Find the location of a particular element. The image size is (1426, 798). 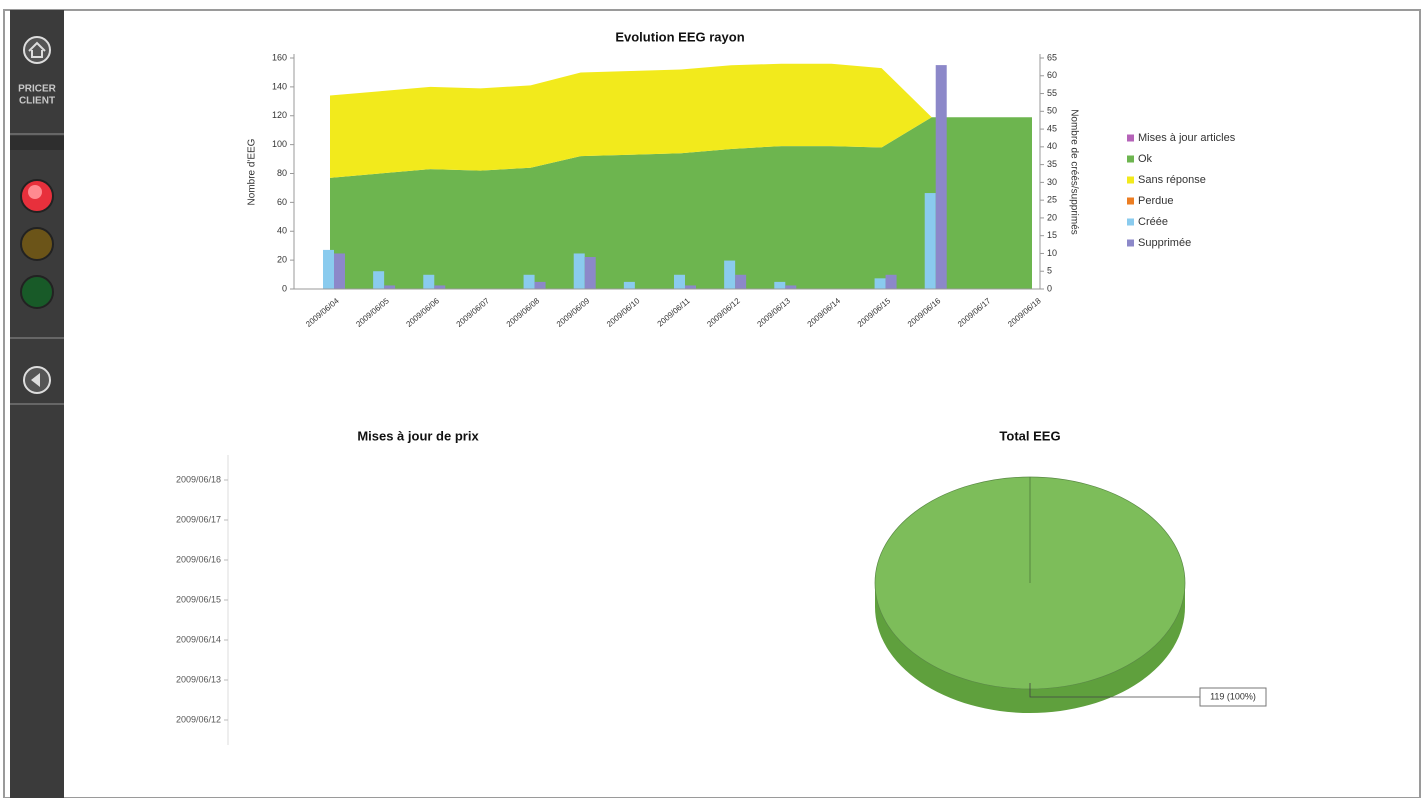

legend-label: Sans réponse is located at coordinates (1172, 180).